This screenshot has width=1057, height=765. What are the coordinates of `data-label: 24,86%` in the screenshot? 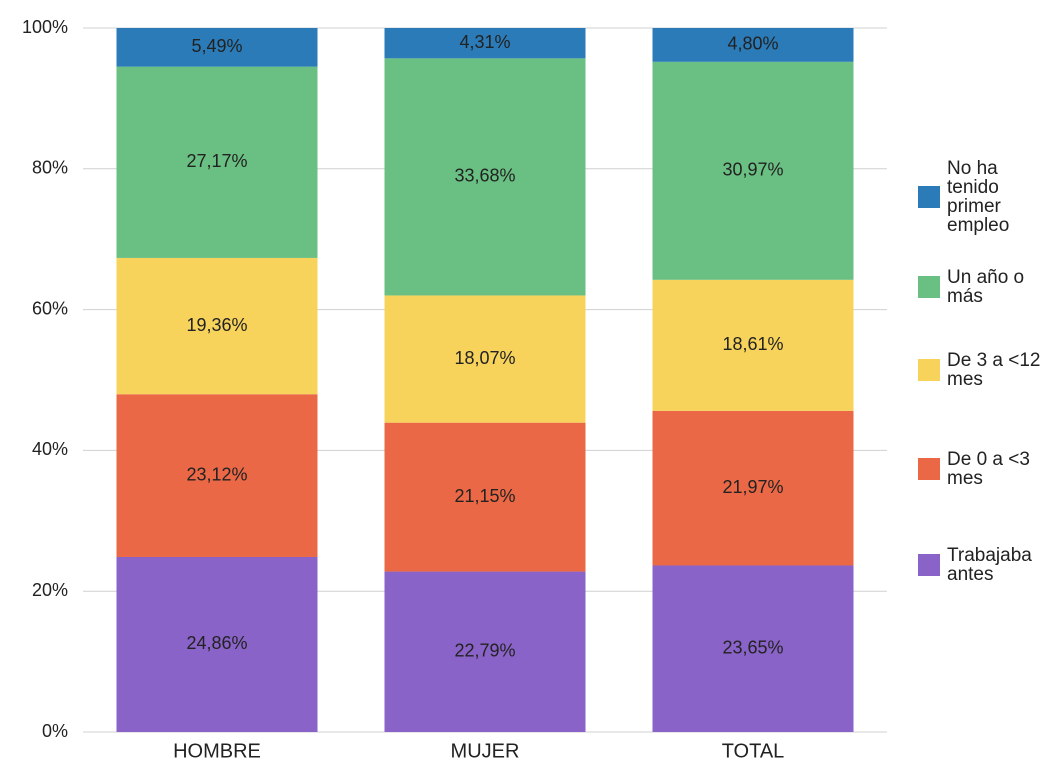 It's located at (216, 643).